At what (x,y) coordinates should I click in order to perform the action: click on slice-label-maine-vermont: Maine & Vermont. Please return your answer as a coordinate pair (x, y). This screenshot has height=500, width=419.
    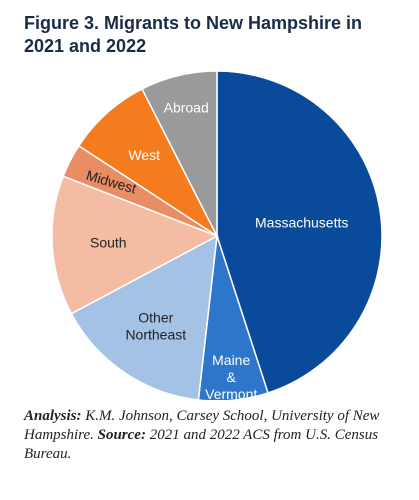
    Looking at the image, I should click on (231, 376).